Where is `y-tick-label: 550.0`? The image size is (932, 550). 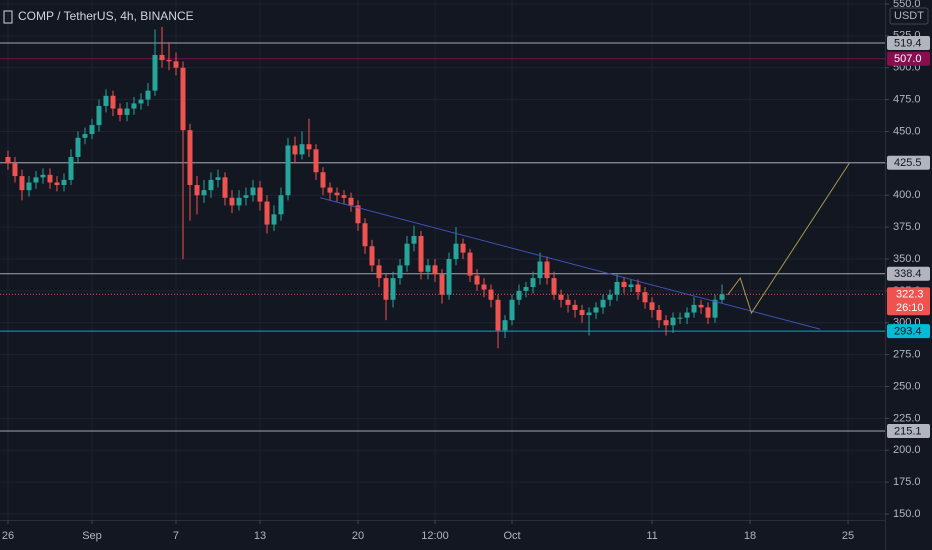
y-tick-label: 550.0 is located at coordinates (907, 5).